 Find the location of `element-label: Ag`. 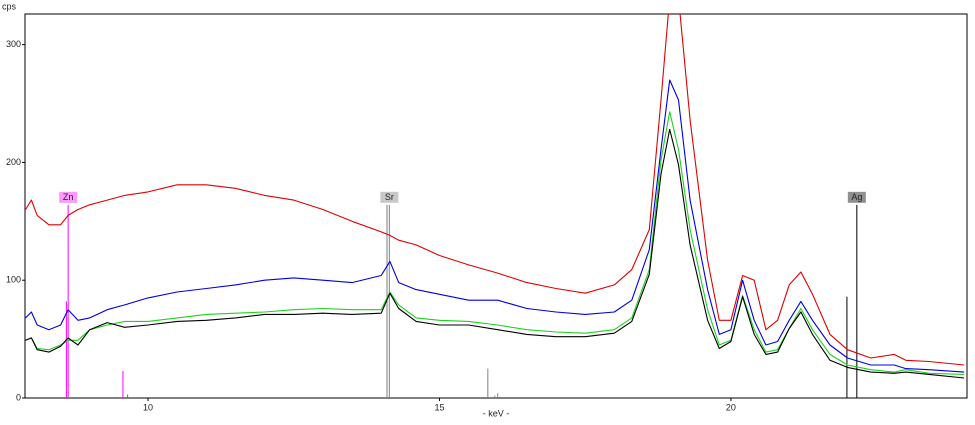

element-label: Ag is located at coordinates (856, 197).